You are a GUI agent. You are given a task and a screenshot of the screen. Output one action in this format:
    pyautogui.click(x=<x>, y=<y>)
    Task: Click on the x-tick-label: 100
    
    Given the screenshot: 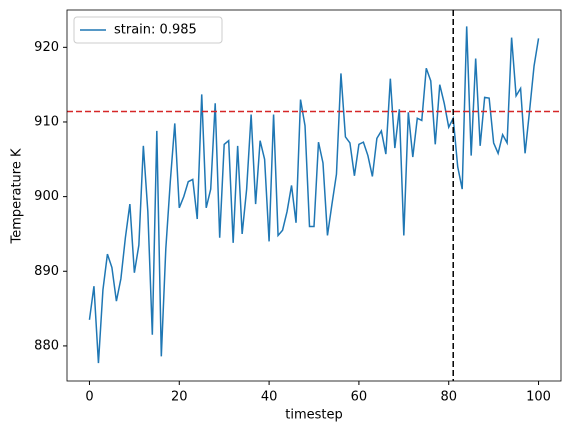 What is the action you would take?
    pyautogui.click(x=538, y=397)
    